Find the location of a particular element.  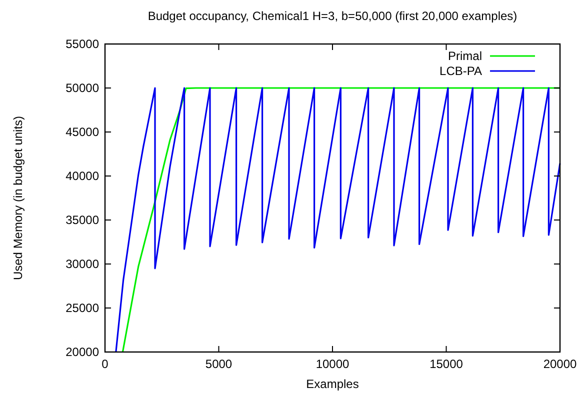

x-tick-label: 0 is located at coordinates (105, 364).